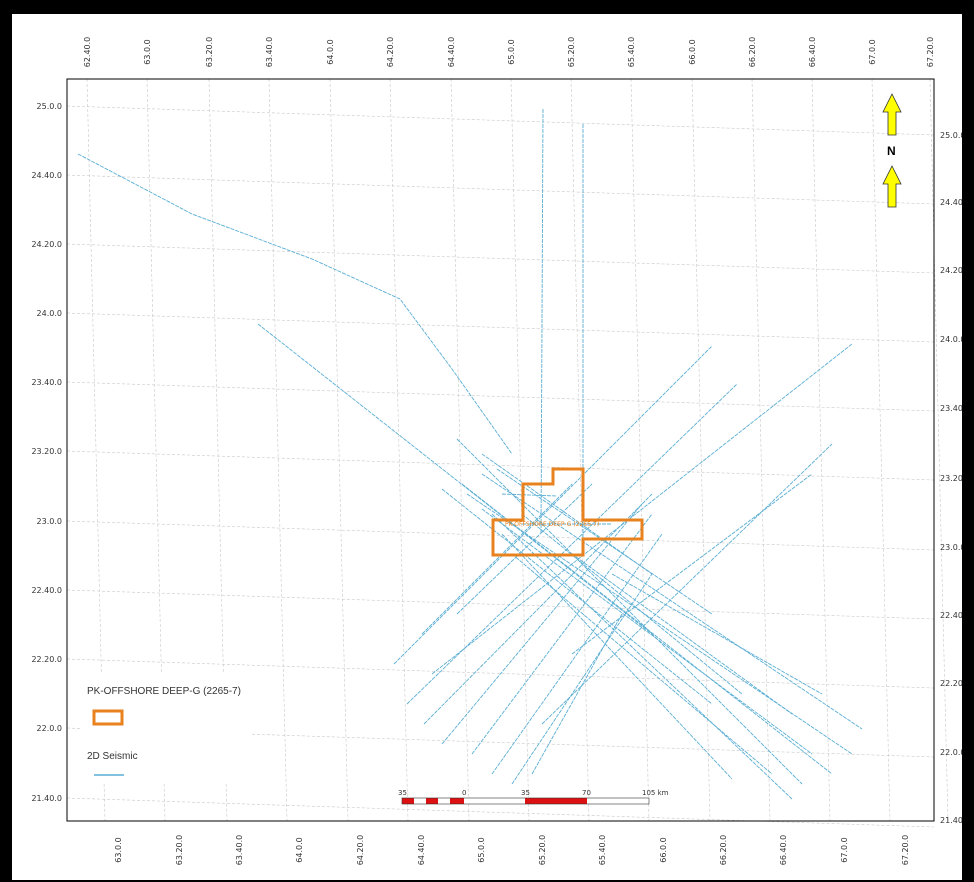  What do you see at coordinates (951, 408) in the screenshot?
I see `right-axis-label: 23.40.0` at bounding box center [951, 408].